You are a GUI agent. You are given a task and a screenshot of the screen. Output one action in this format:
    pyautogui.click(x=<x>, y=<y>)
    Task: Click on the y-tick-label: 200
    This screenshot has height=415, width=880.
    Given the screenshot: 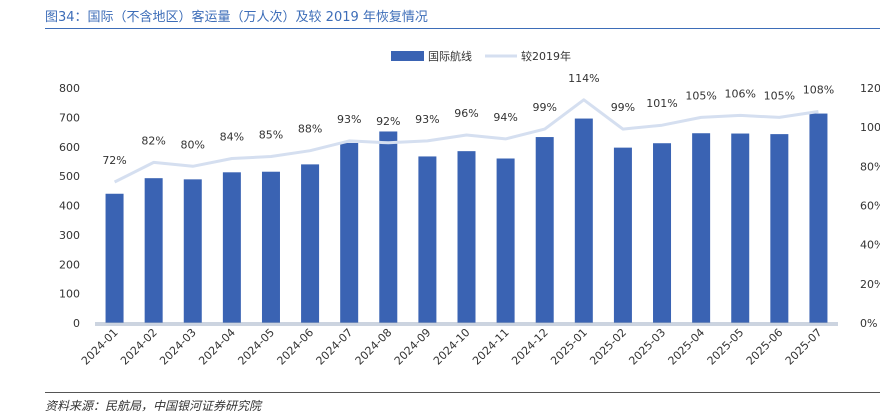 What is the action you would take?
    pyautogui.click(x=69, y=264)
    